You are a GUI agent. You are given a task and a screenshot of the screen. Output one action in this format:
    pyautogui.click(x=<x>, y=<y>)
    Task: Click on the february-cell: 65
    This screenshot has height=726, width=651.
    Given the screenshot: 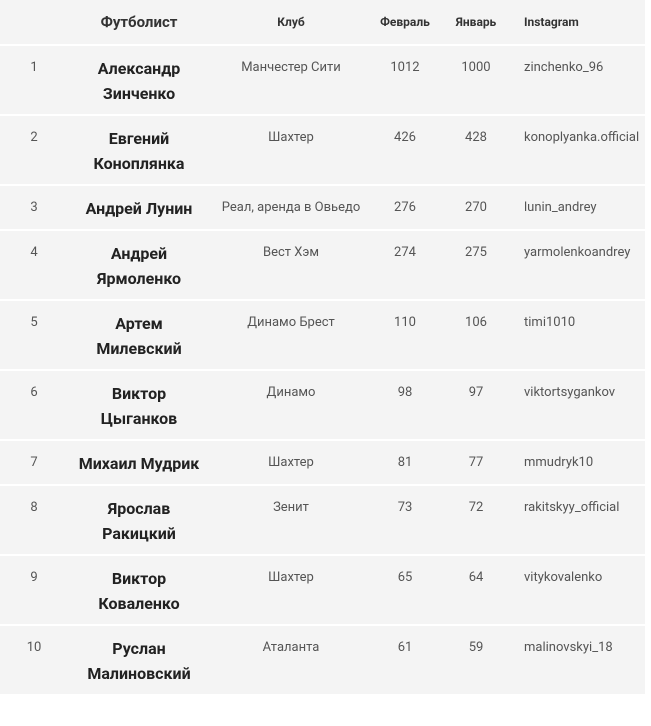 What is the action you would take?
    pyautogui.click(x=405, y=590)
    